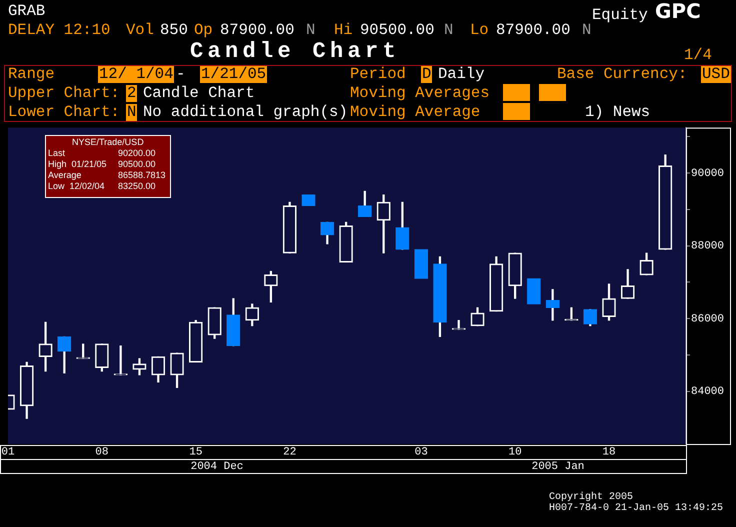  What do you see at coordinates (137, 164) in the screenshot?
I see `annotation: 90500.00` at bounding box center [137, 164].